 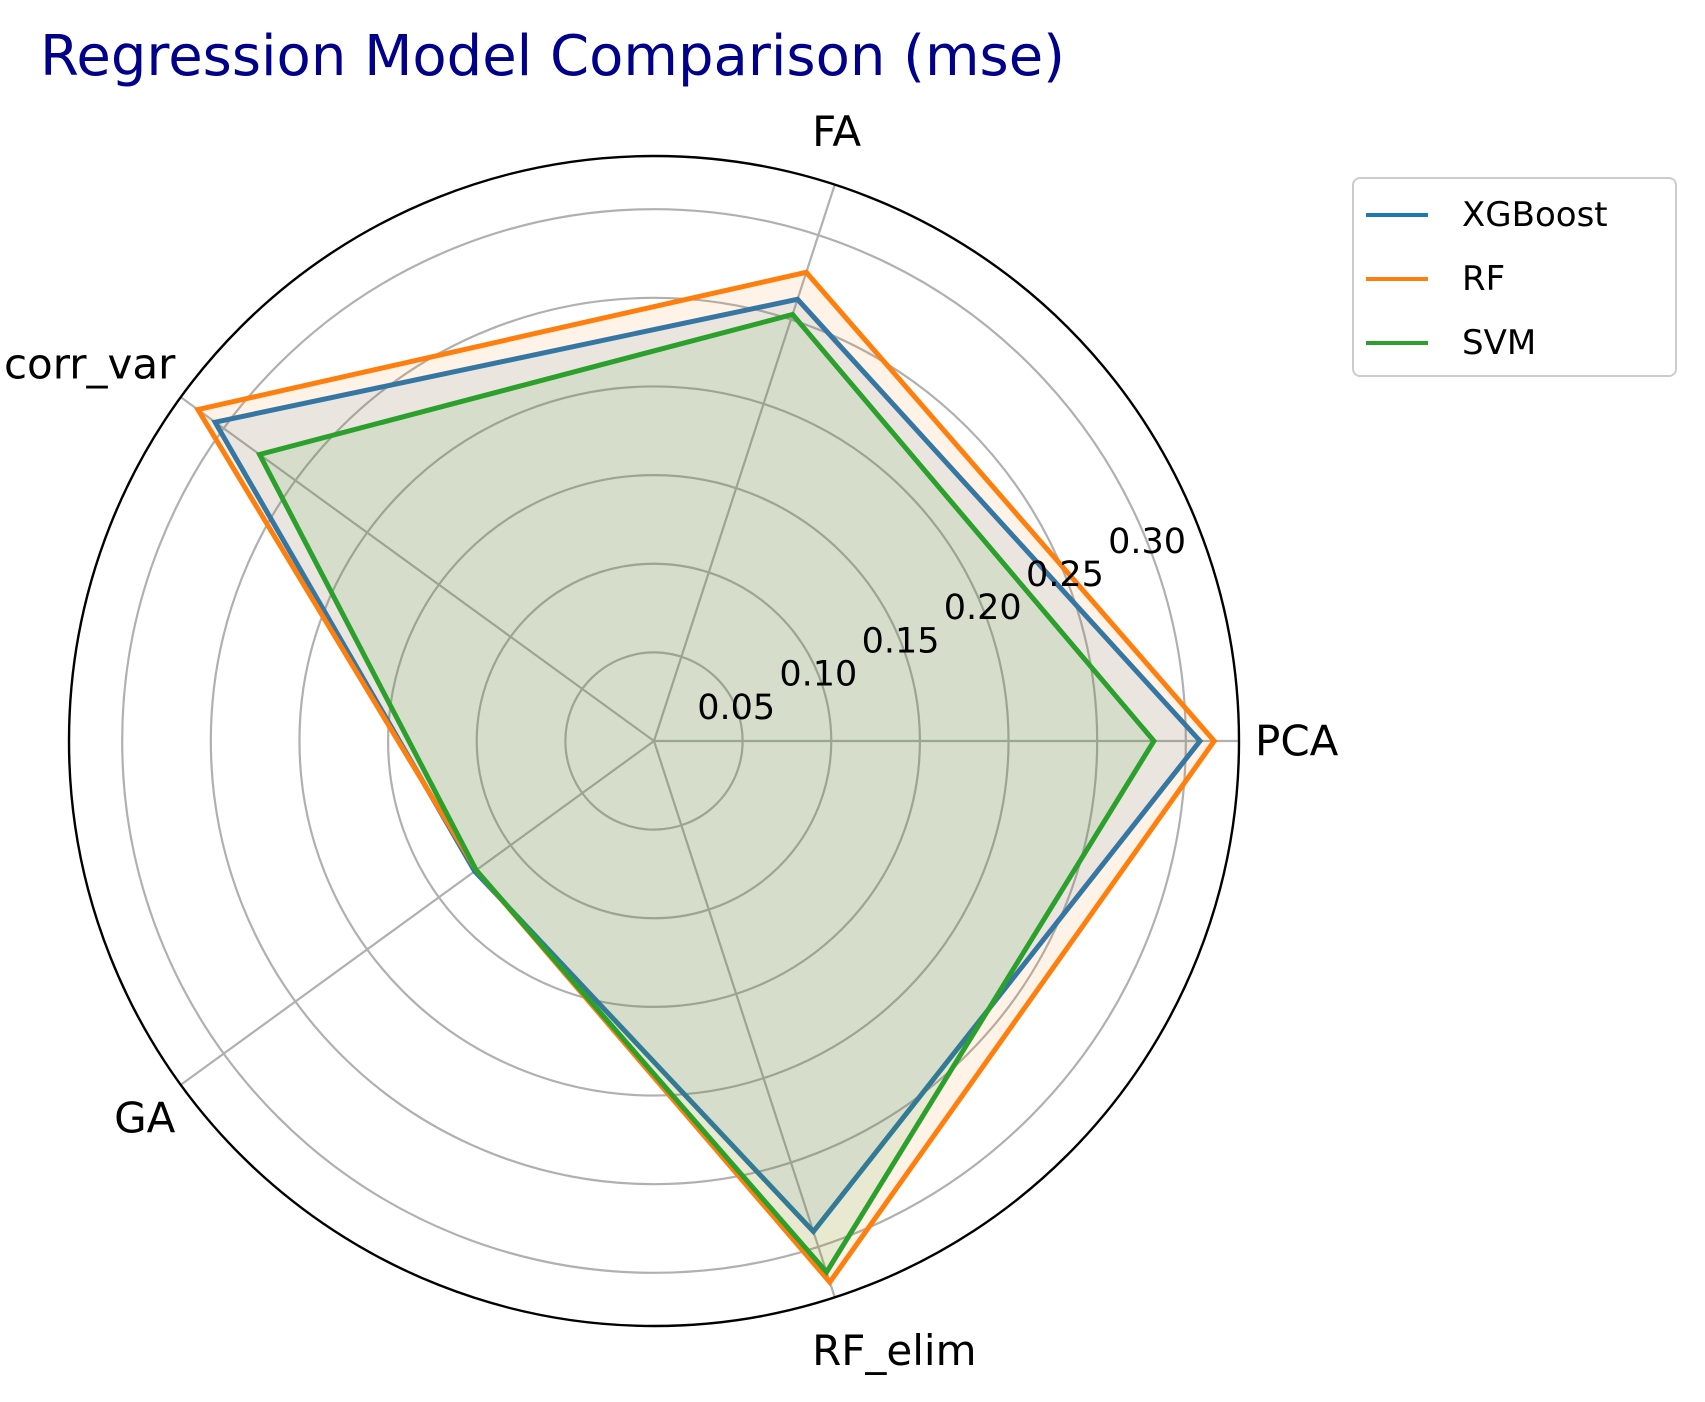 I want to click on legend-label: SVM, so click(x=1499, y=343).